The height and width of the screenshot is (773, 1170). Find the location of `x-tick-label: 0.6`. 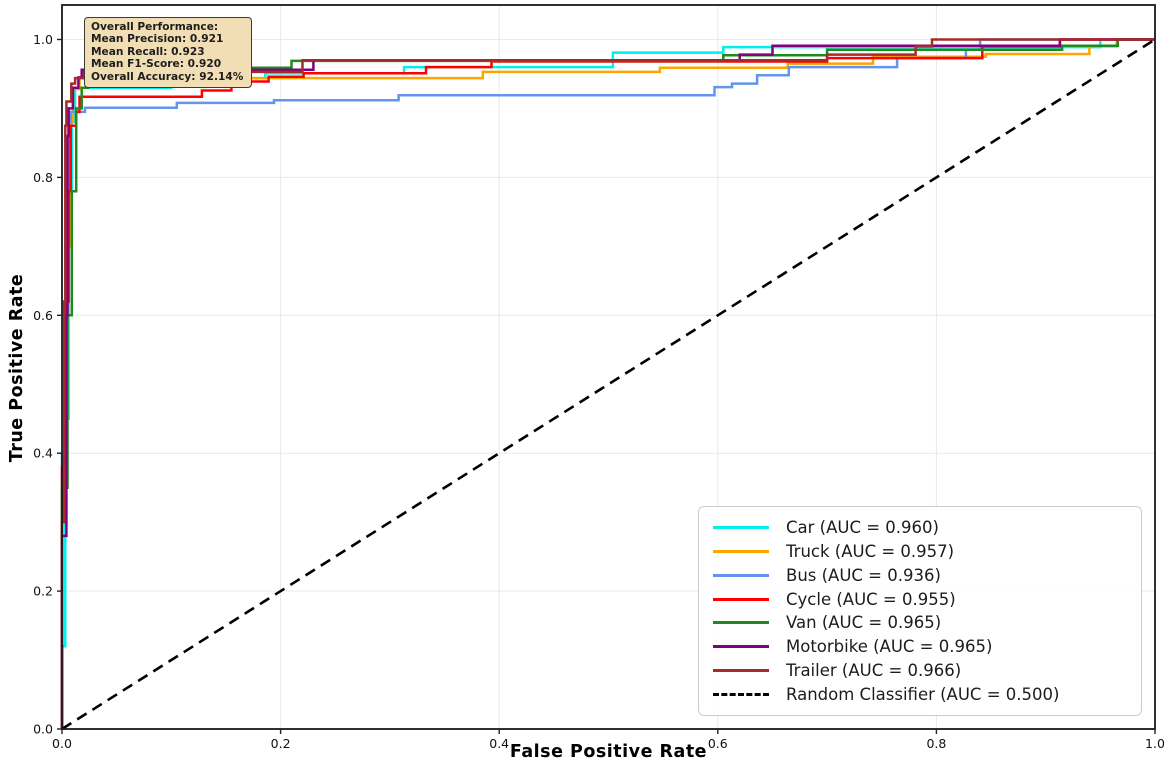

x-tick-label: 0.6 is located at coordinates (718, 743).